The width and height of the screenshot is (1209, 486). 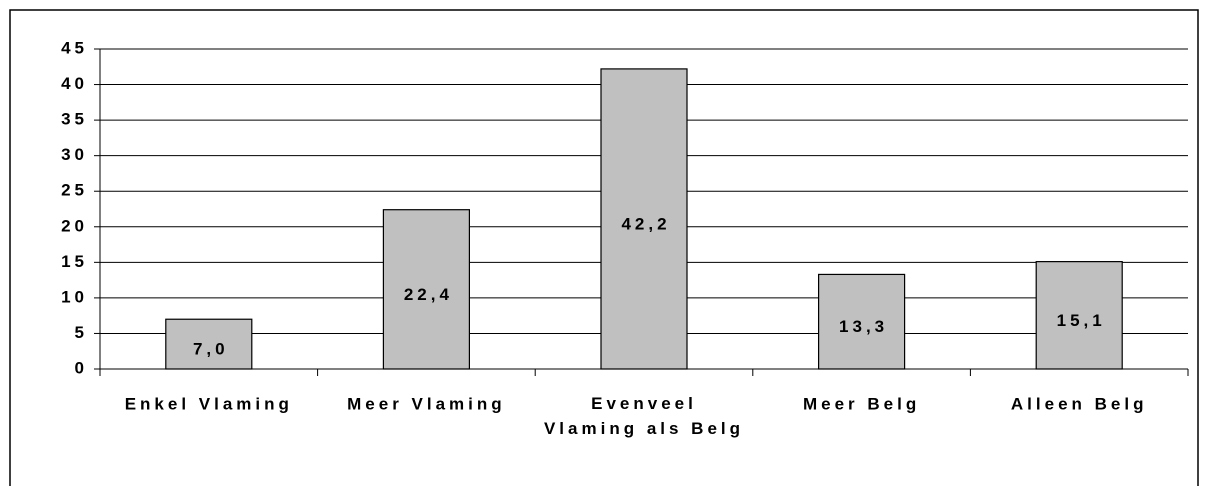 What do you see at coordinates (428, 294) in the screenshot?
I see `value-label: 22,4` at bounding box center [428, 294].